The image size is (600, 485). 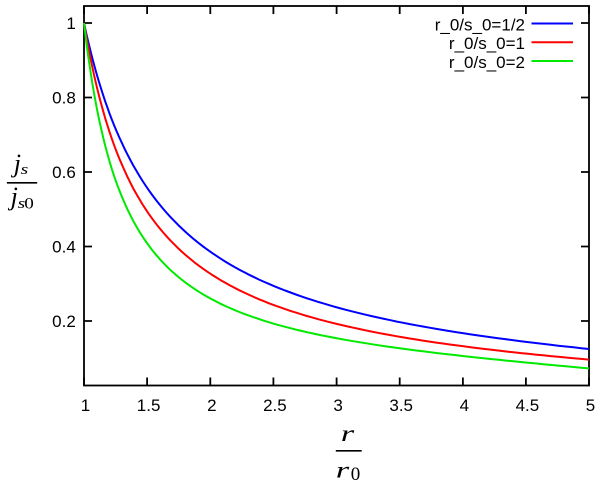 I want to click on svg-text: 2.5, so click(x=275, y=405).